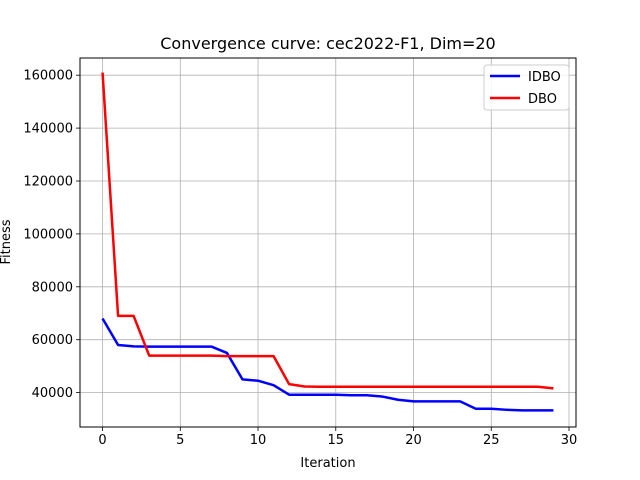 The height and width of the screenshot is (480, 640). I want to click on y-axis-label: Fitness, so click(7, 241).